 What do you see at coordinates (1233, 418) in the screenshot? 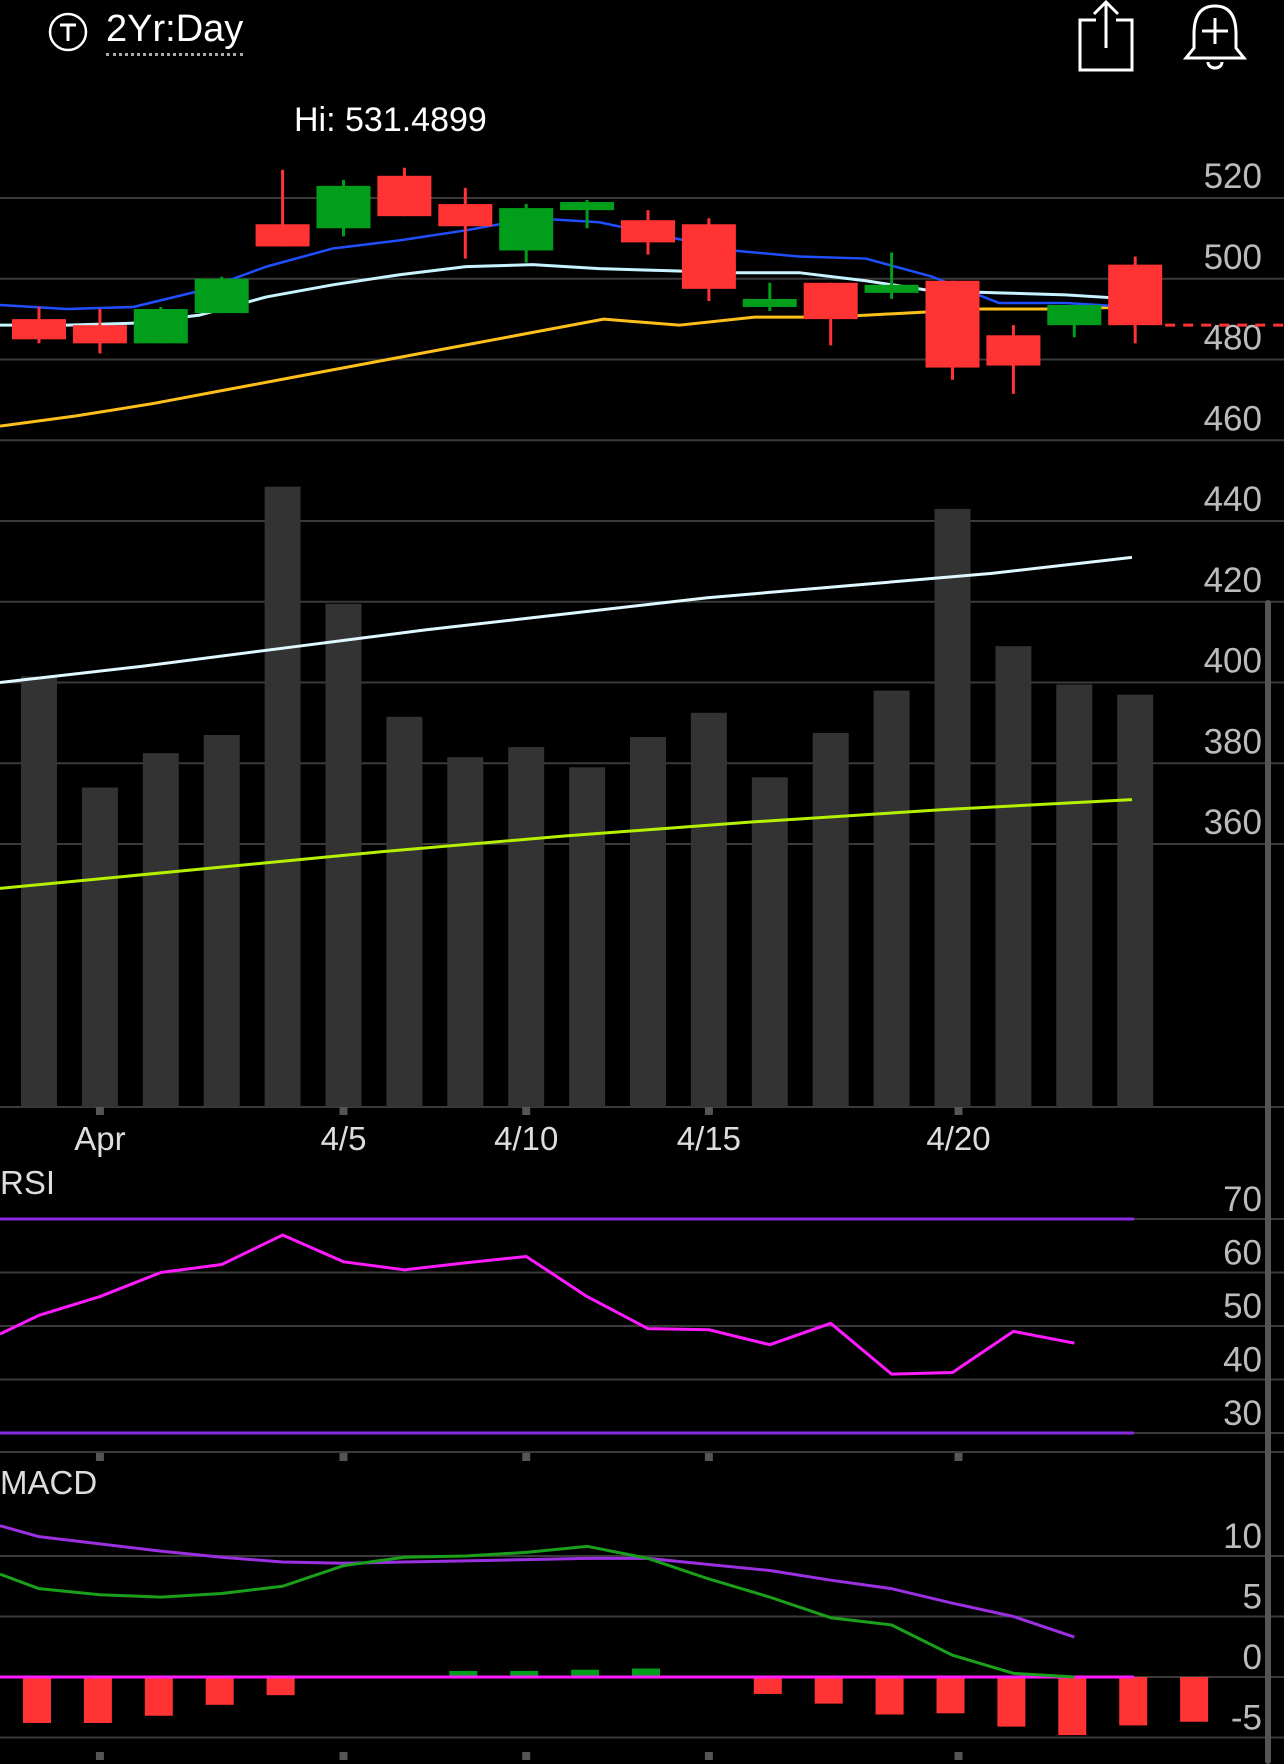
I see `y-tick-label: 460` at bounding box center [1233, 418].